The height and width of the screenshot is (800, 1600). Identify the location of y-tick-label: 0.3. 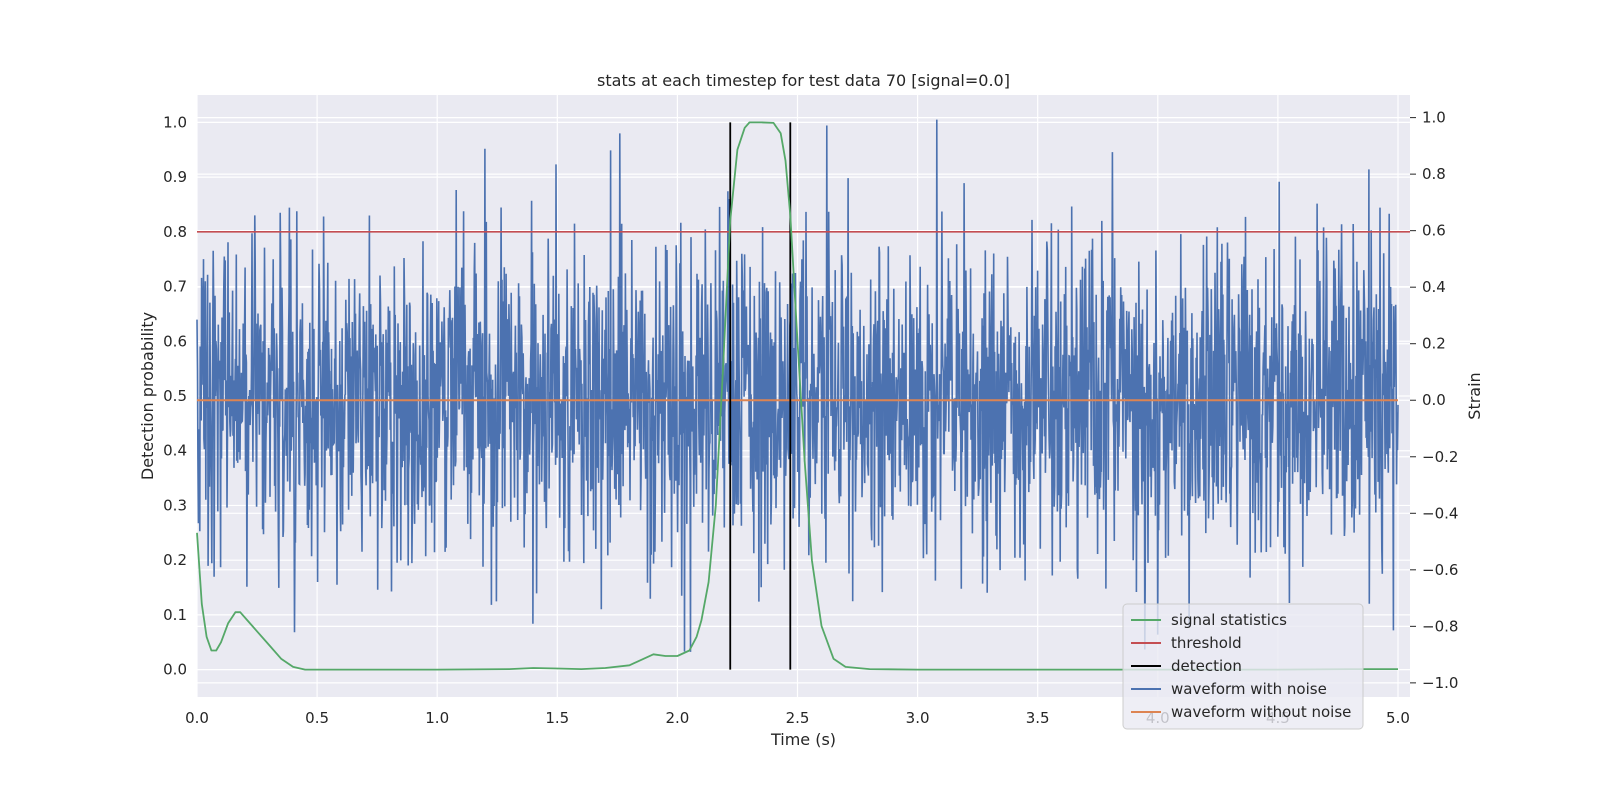
(175, 505).